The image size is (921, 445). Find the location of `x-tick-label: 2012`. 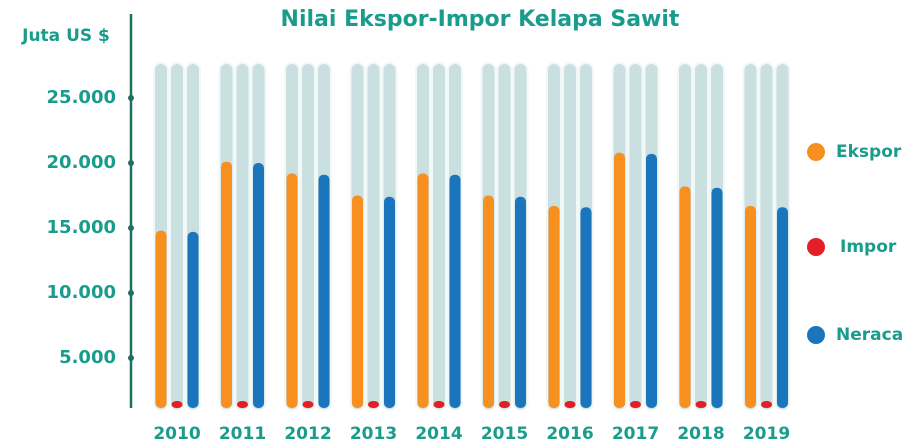

x-tick-label: 2012 is located at coordinates (307, 434).